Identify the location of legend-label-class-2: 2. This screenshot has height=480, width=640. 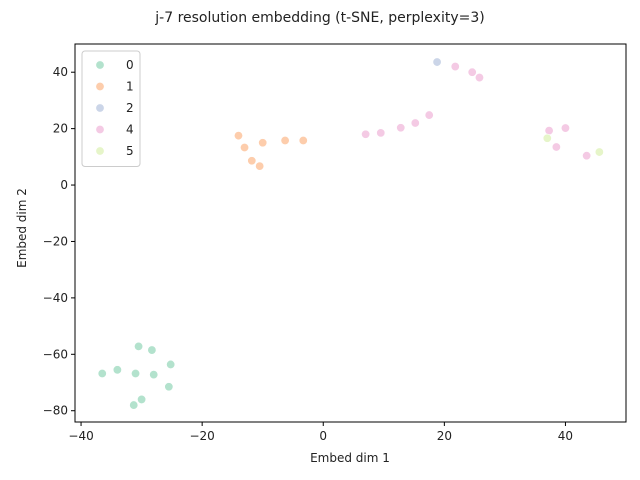
(130, 108).